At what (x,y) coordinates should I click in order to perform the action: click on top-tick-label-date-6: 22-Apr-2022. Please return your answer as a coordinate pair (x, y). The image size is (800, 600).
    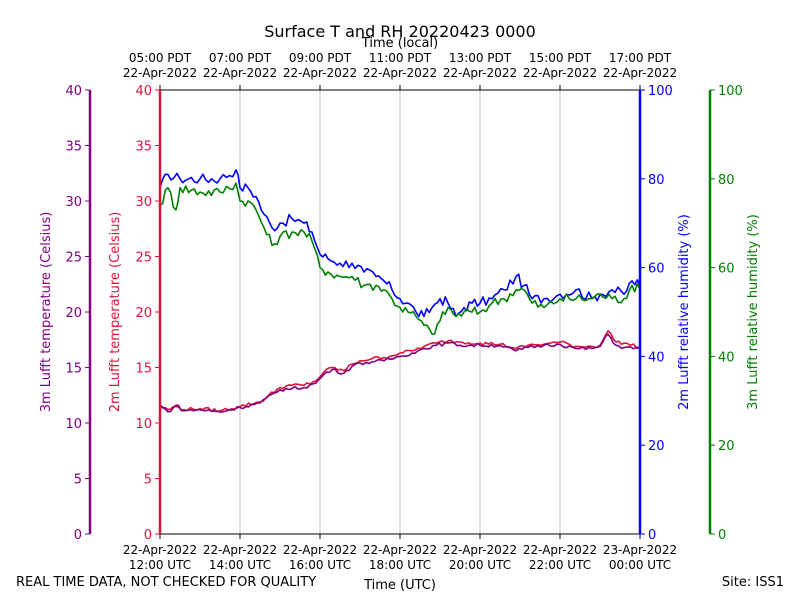
    Looking at the image, I should click on (640, 73).